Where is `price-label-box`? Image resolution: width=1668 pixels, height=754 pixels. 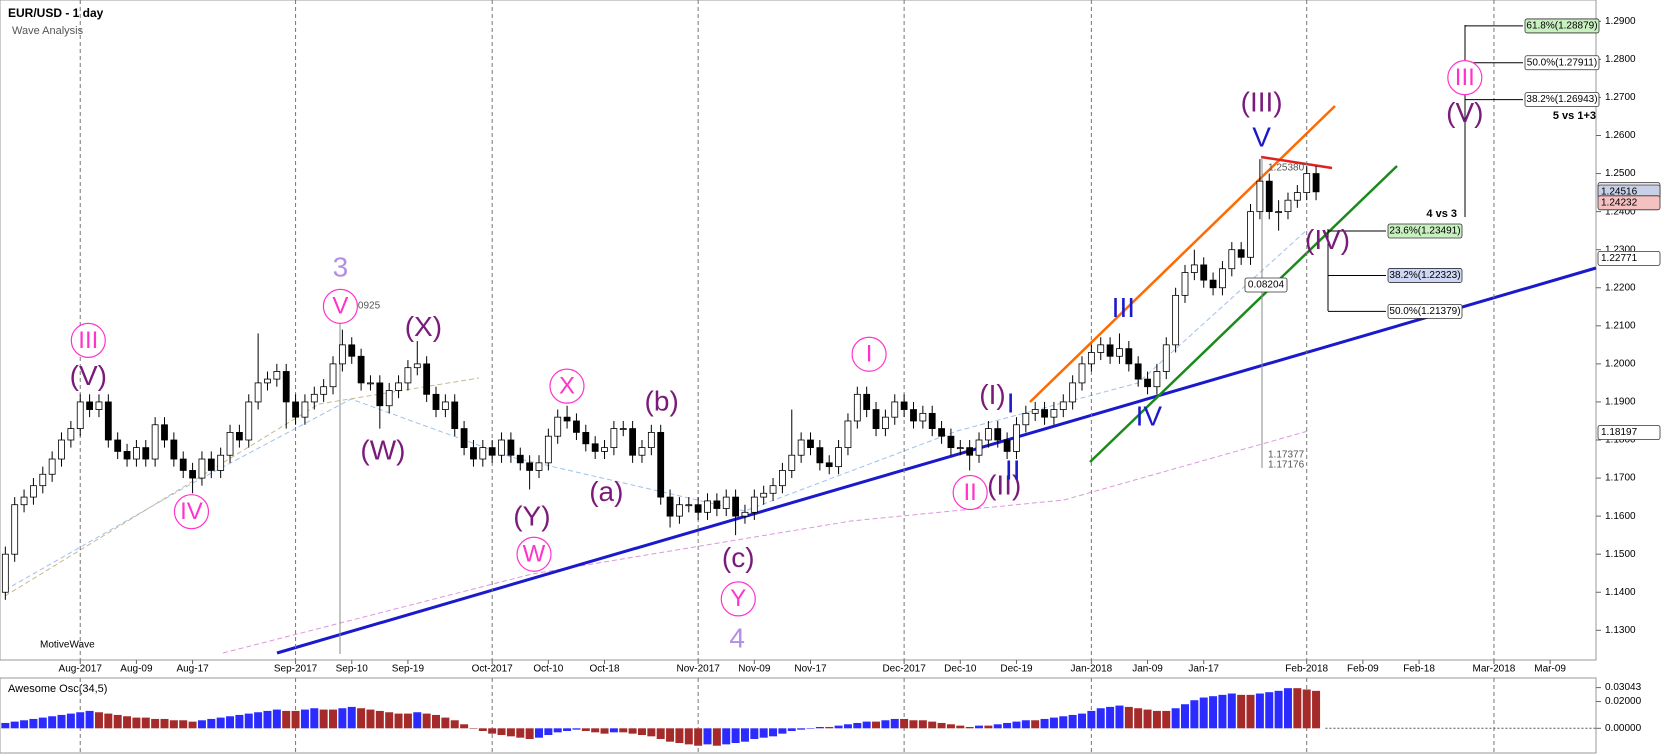 price-label-box is located at coordinates (1629, 203).